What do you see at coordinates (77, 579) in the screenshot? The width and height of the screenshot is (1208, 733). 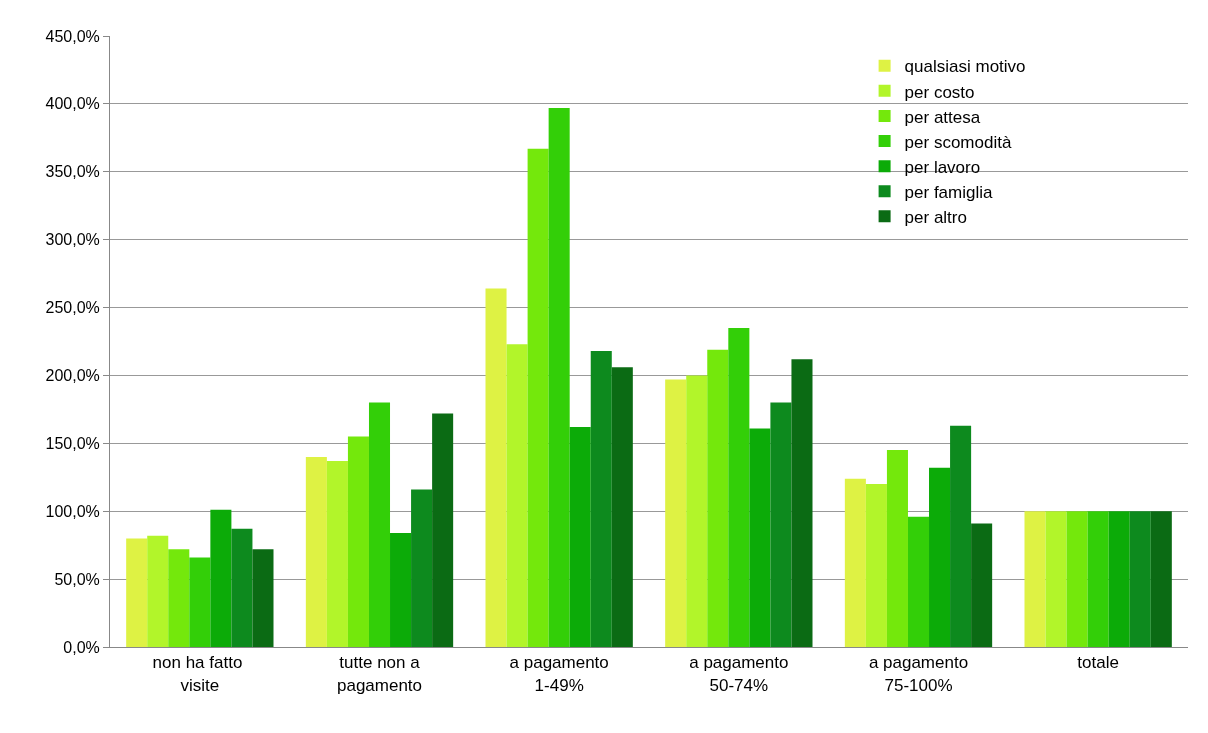 I see `y-tick-label: 50,0%` at bounding box center [77, 579].